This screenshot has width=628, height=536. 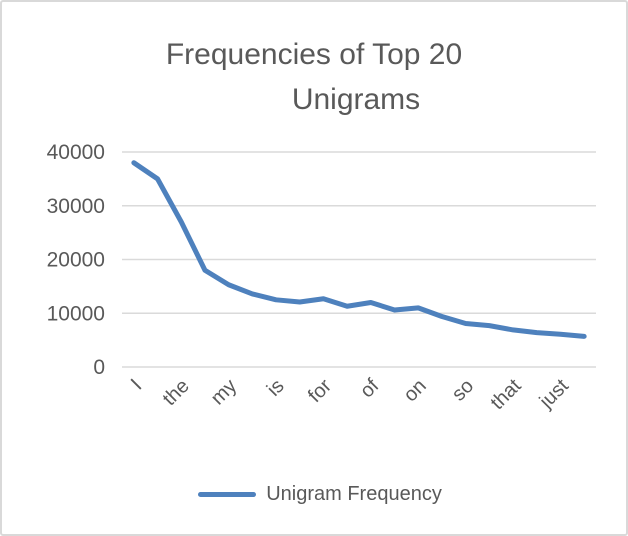 I want to click on chart-title-line-1: Frequencies of Top 20, so click(x=314, y=54).